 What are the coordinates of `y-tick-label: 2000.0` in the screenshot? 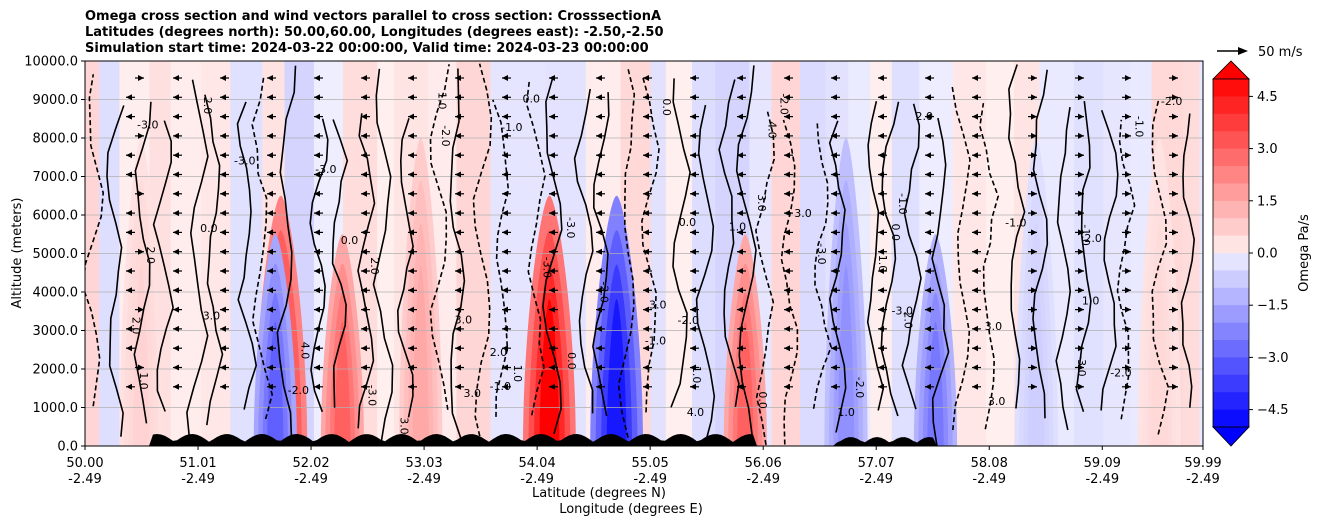 It's located at (56, 370).